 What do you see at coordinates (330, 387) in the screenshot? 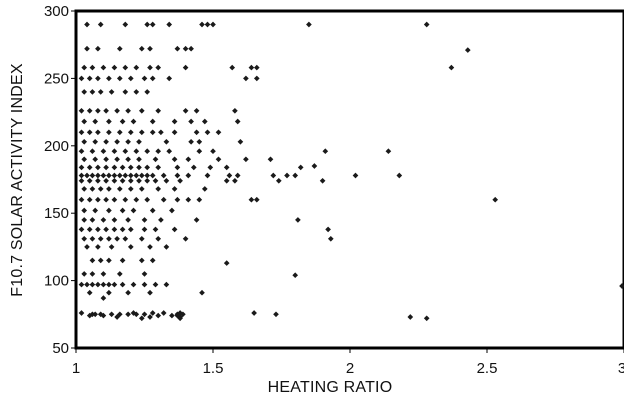
I see `x-axis-title: HEATING RATIO` at bounding box center [330, 387].